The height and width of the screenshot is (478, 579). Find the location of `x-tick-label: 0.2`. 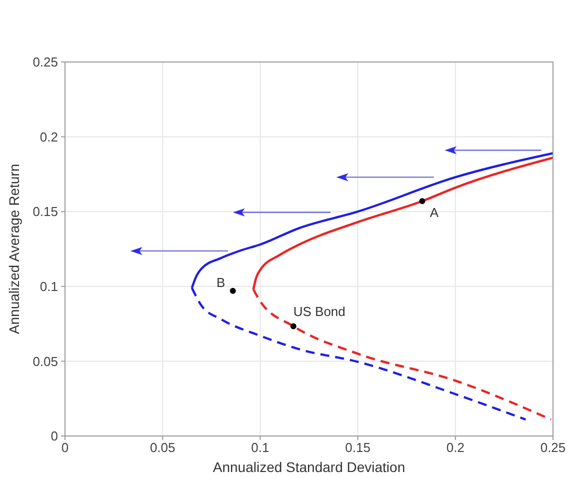

x-tick-label: 0.2 is located at coordinates (455, 448).